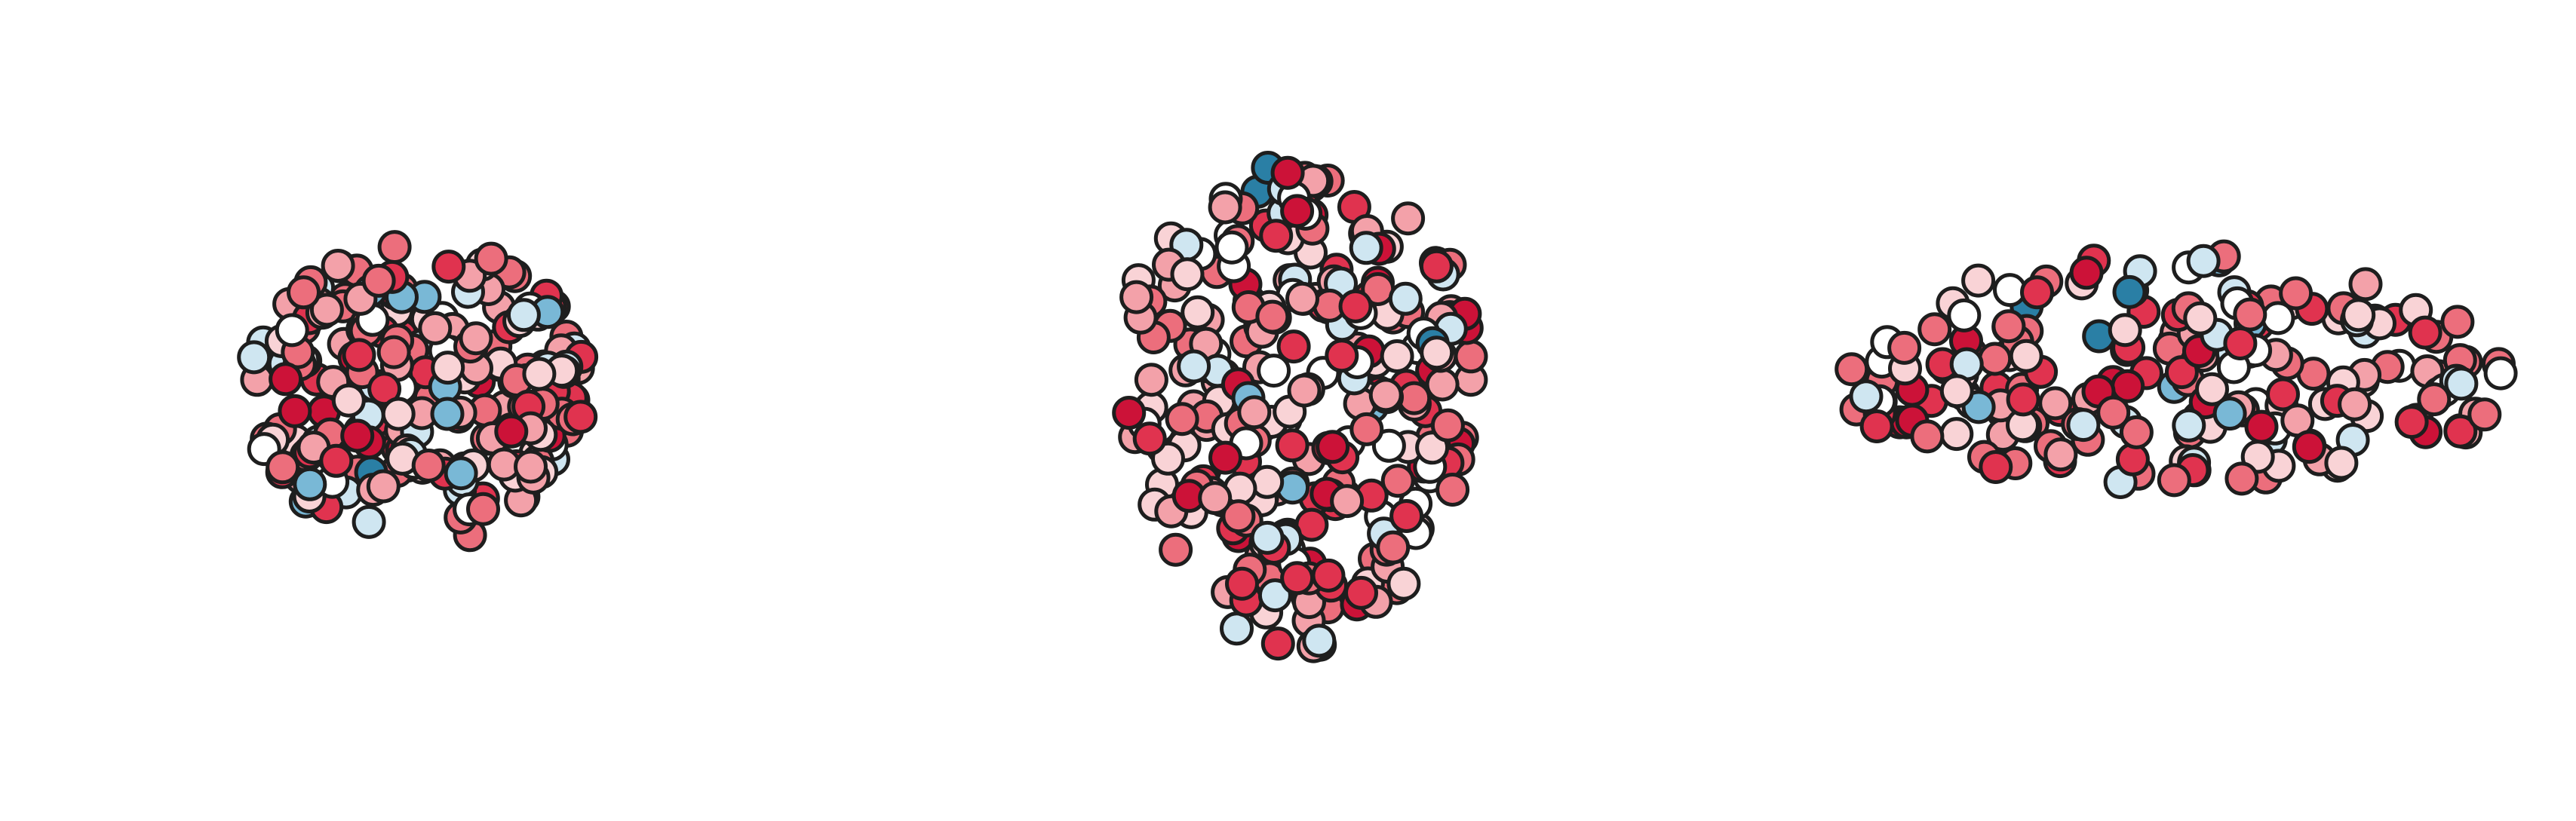 The image size is (2576, 821). What do you see at coordinates (418, 391) in the screenshot?
I see `coronal-view` at bounding box center [418, 391].